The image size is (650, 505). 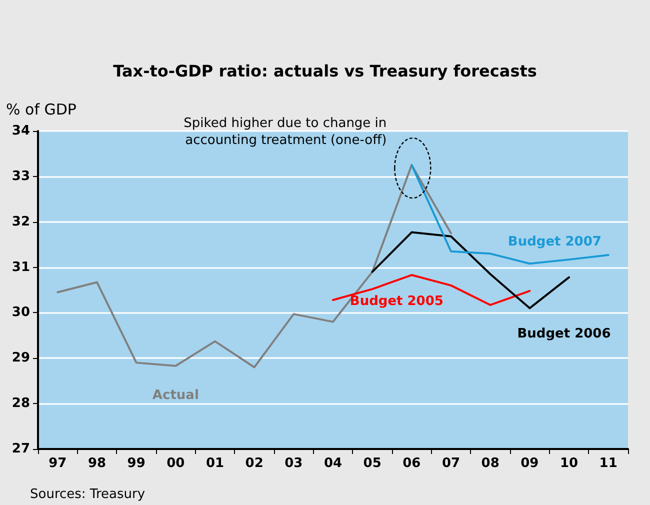 What do you see at coordinates (97, 463) in the screenshot?
I see `x-tick-label: 98` at bounding box center [97, 463].